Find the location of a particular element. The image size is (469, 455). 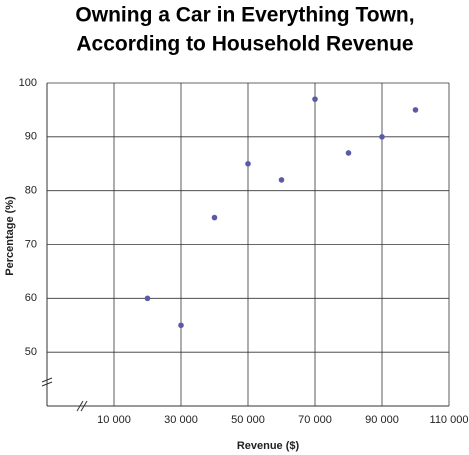

x-tick-label: 90 000 is located at coordinates (382, 420).